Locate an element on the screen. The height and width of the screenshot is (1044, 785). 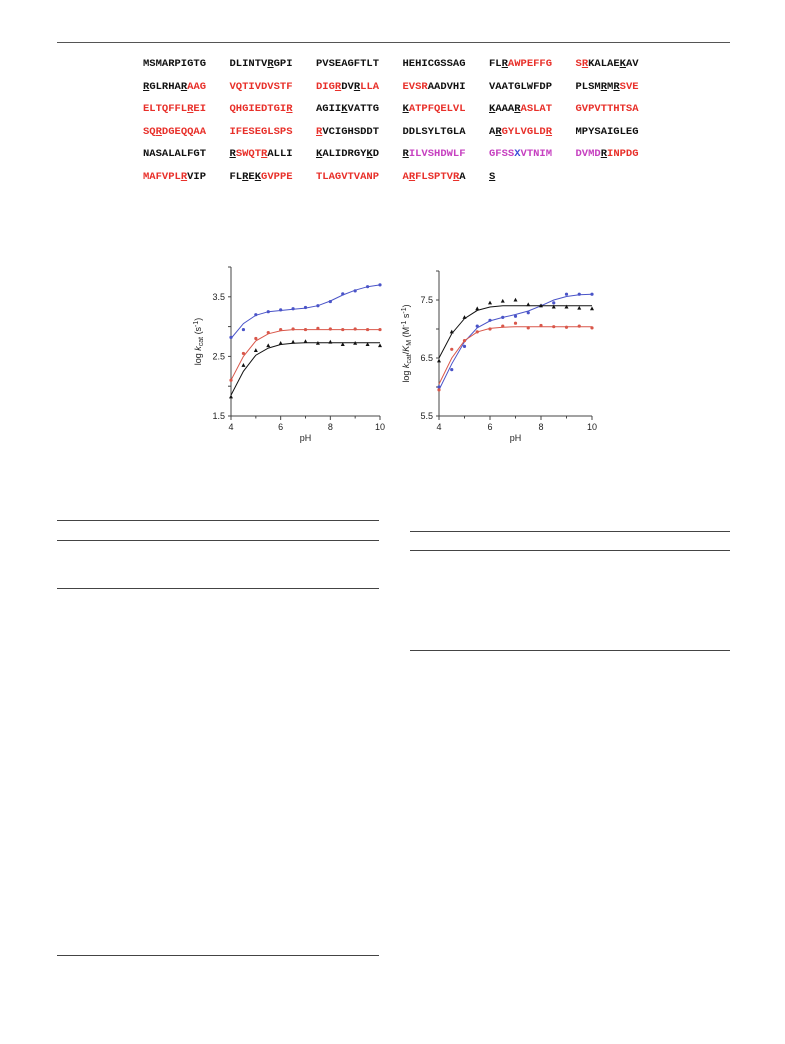
y-axis-label-part: cat is located at coordinates (201, 341).